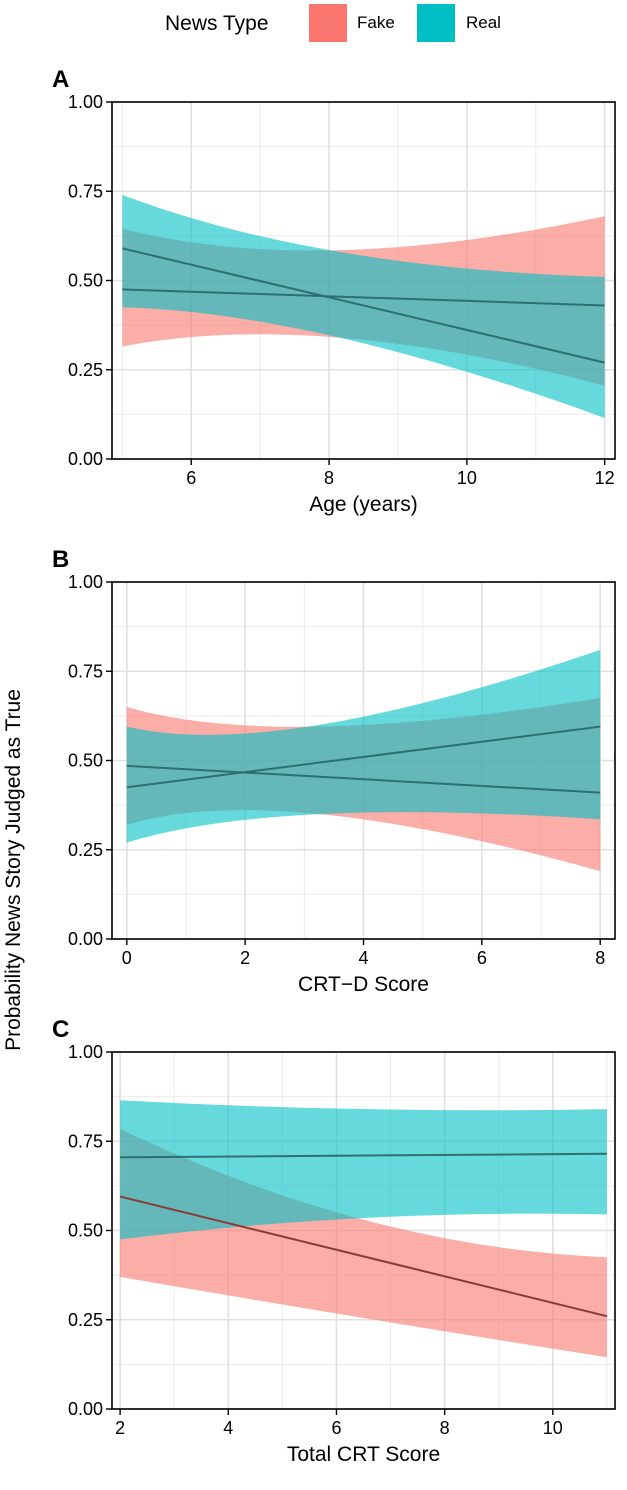 Image resolution: width=627 pixels, height=1490 pixels. I want to click on x-axis-title: Total CRT Score, so click(363, 1454).